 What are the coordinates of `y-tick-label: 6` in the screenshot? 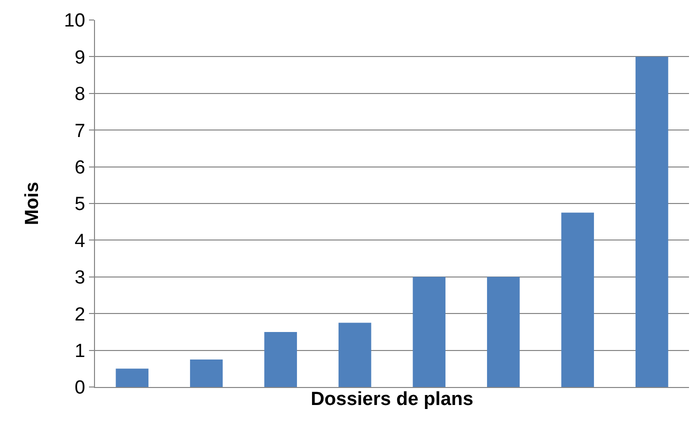 It's located at (80, 167).